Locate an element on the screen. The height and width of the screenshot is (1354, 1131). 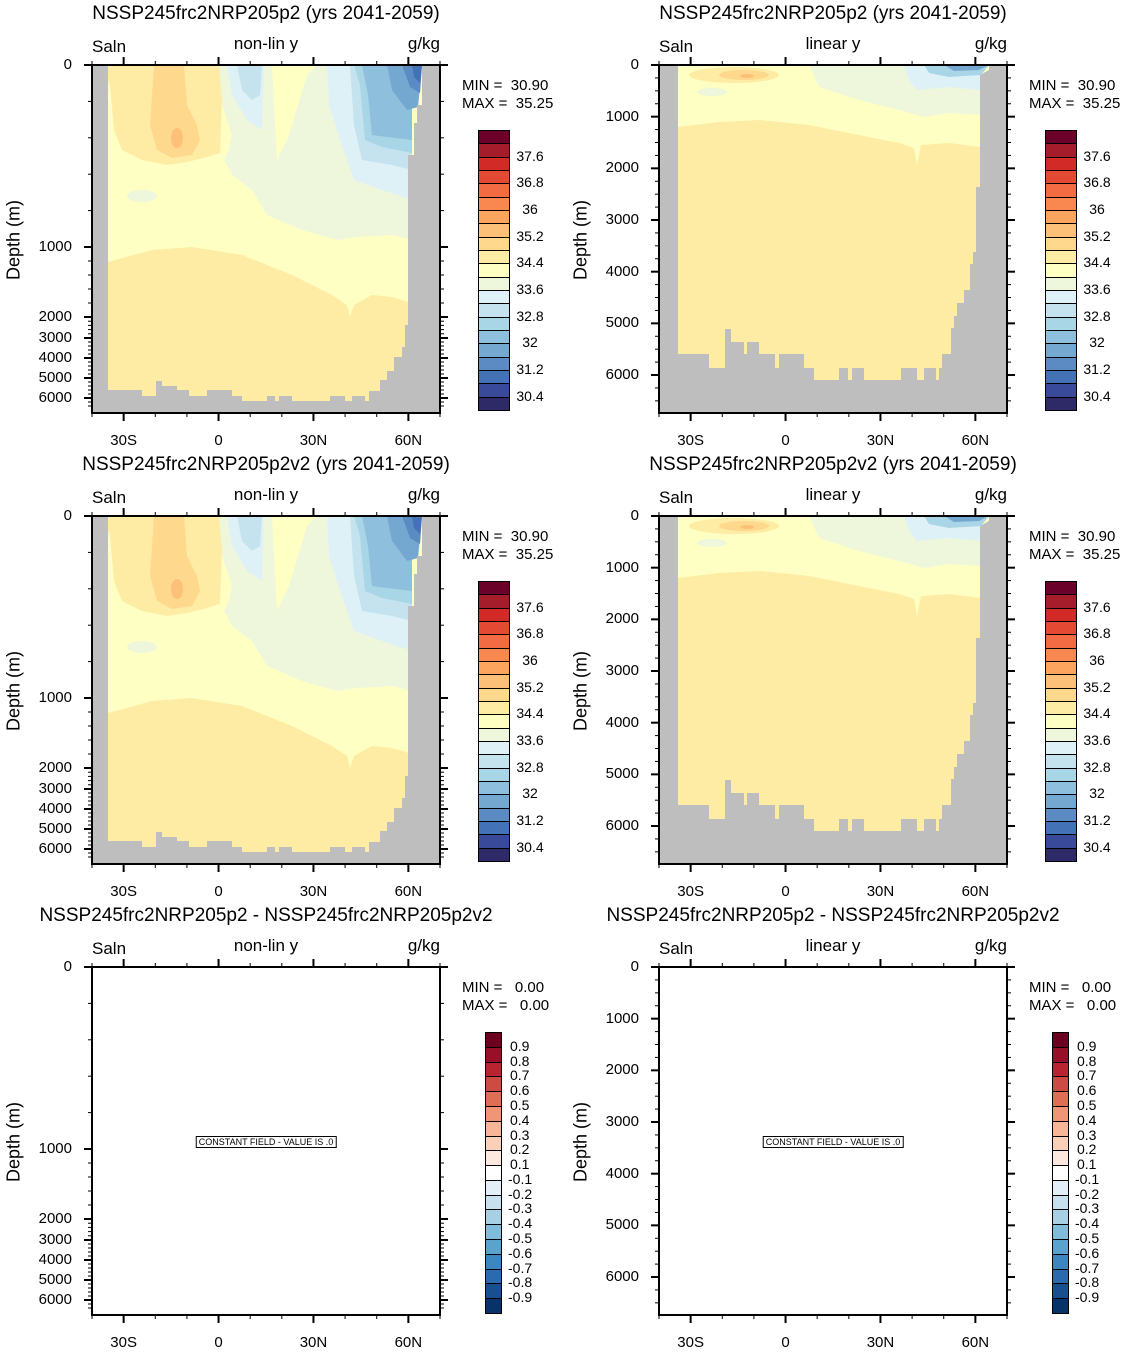
colorbar-label: 0.7 is located at coordinates (1087, 1075).